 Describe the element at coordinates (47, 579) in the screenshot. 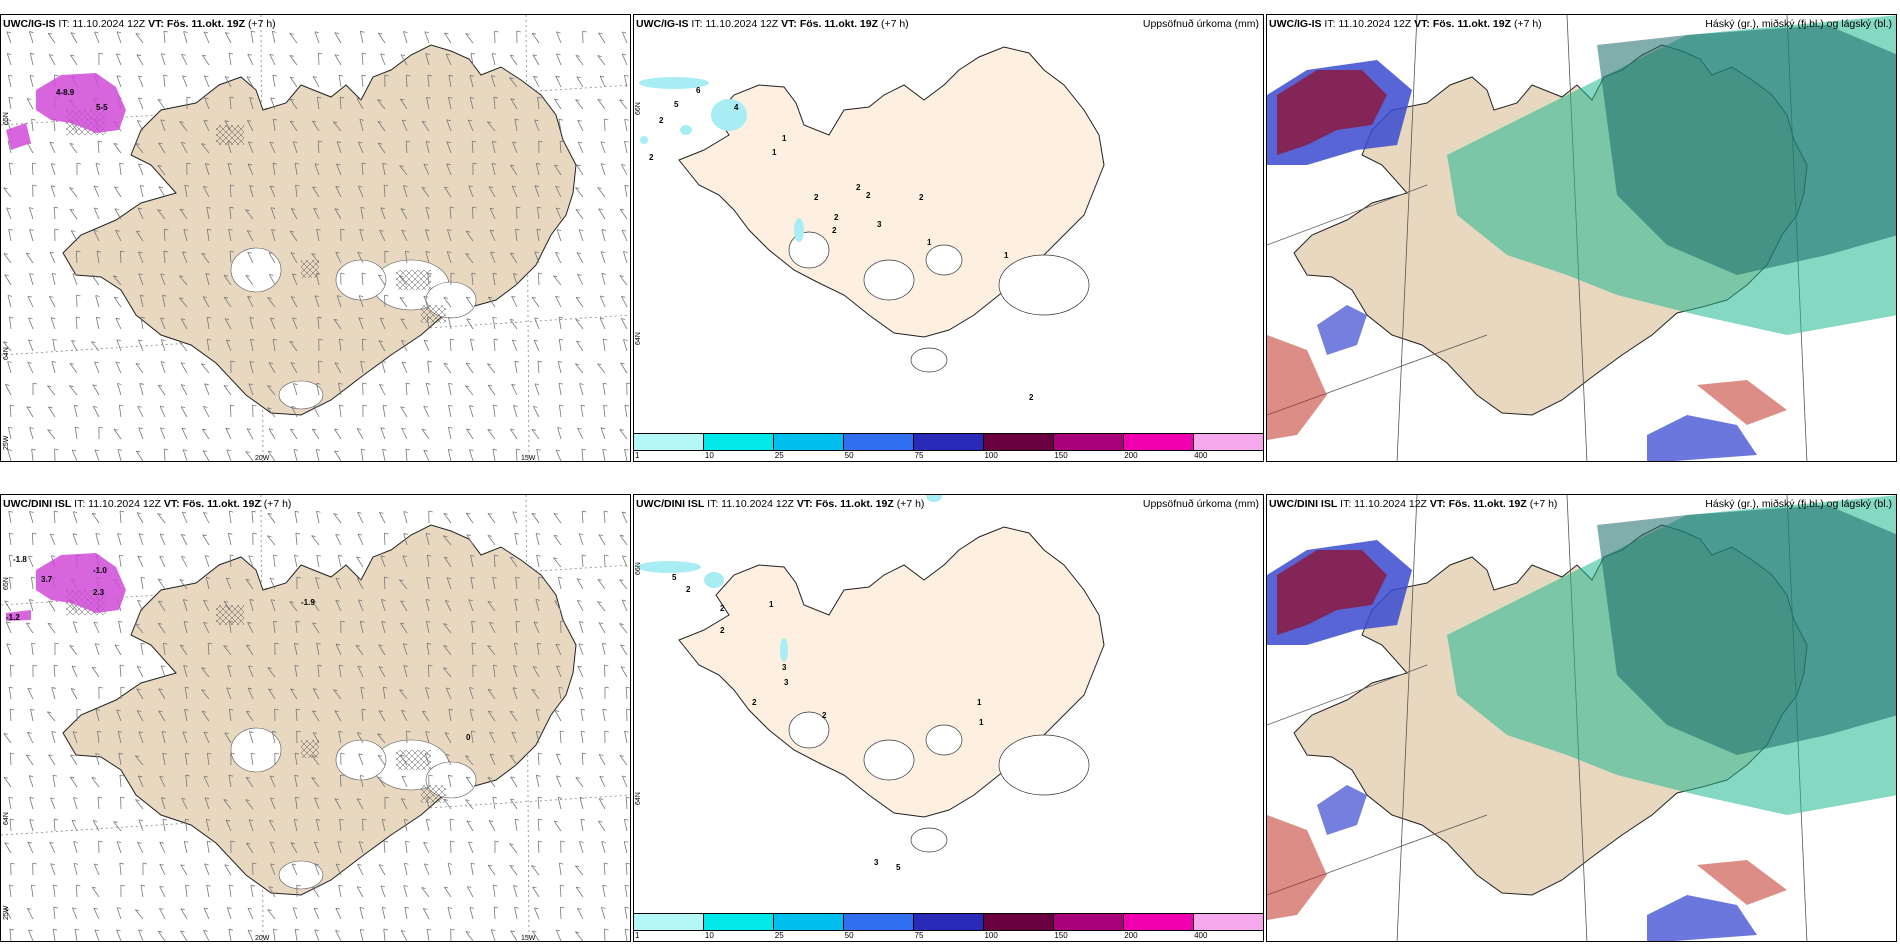

I see `map-value-label: 3.7` at that location.